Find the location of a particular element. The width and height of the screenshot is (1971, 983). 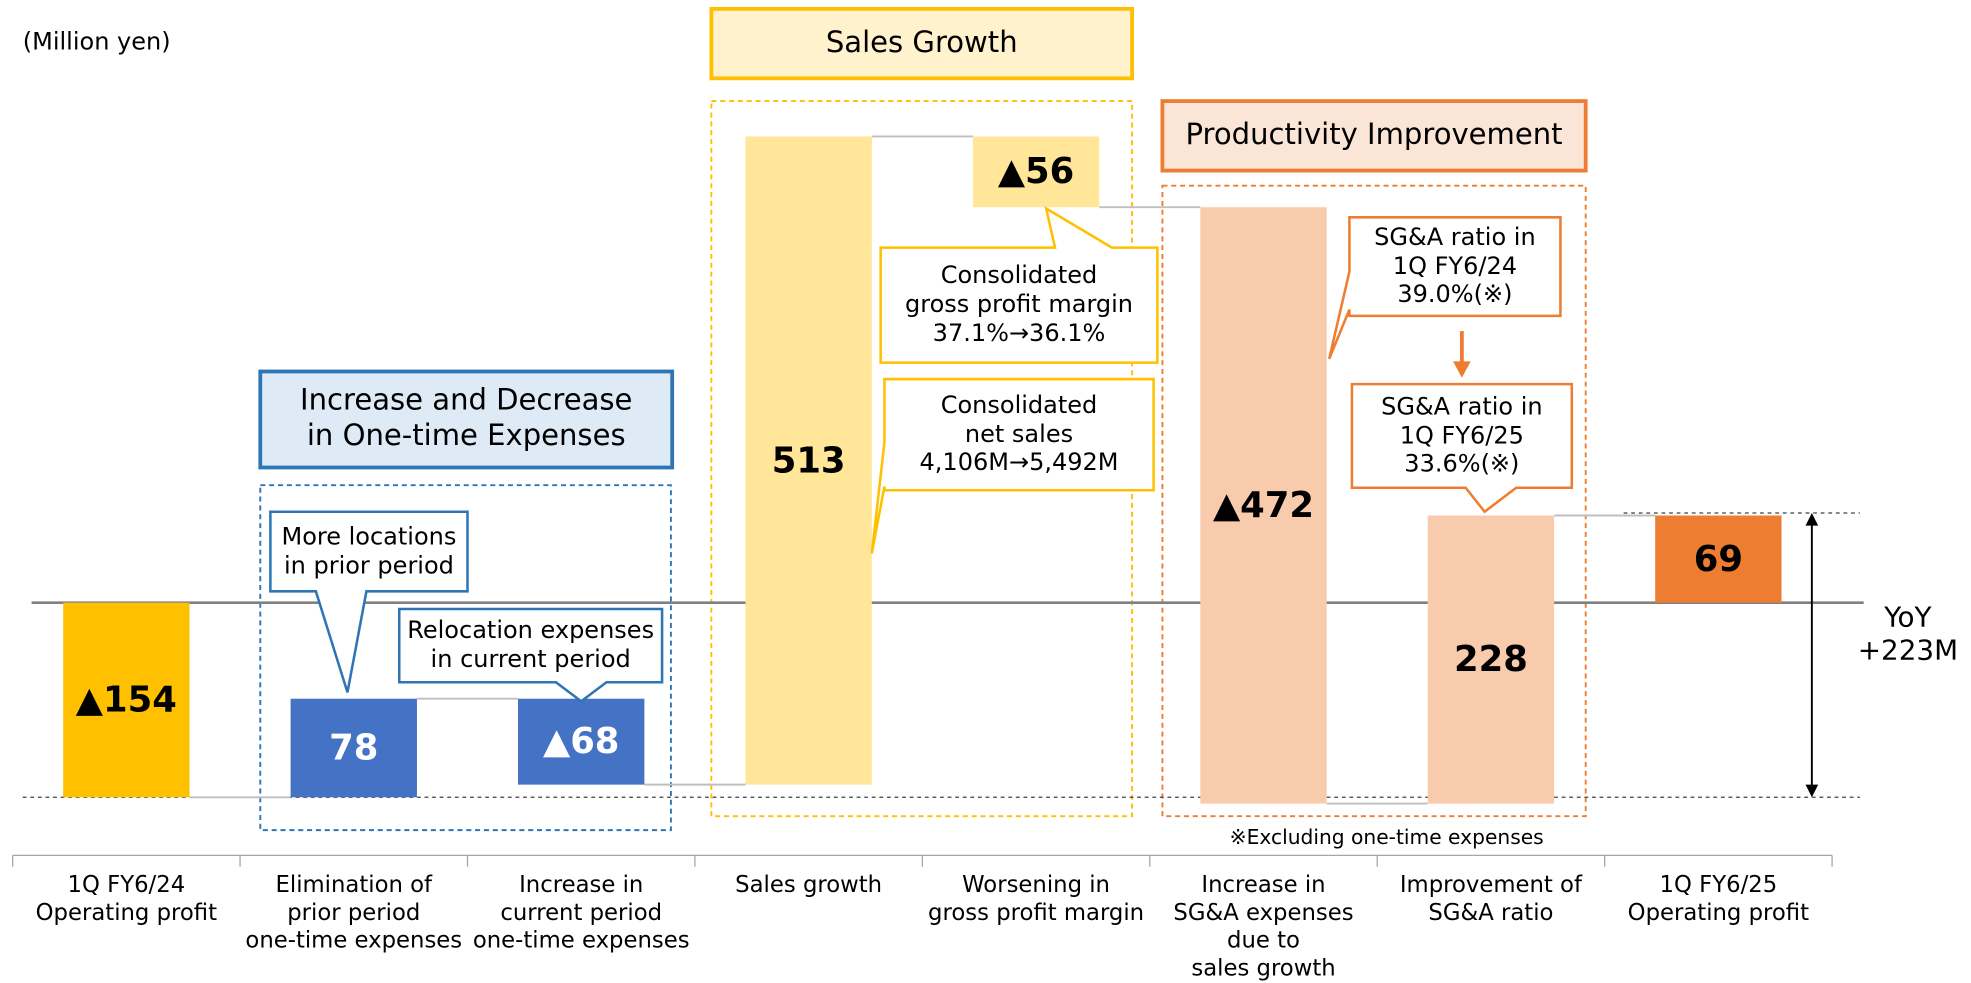

value-label: 78 is located at coordinates (354, 747).